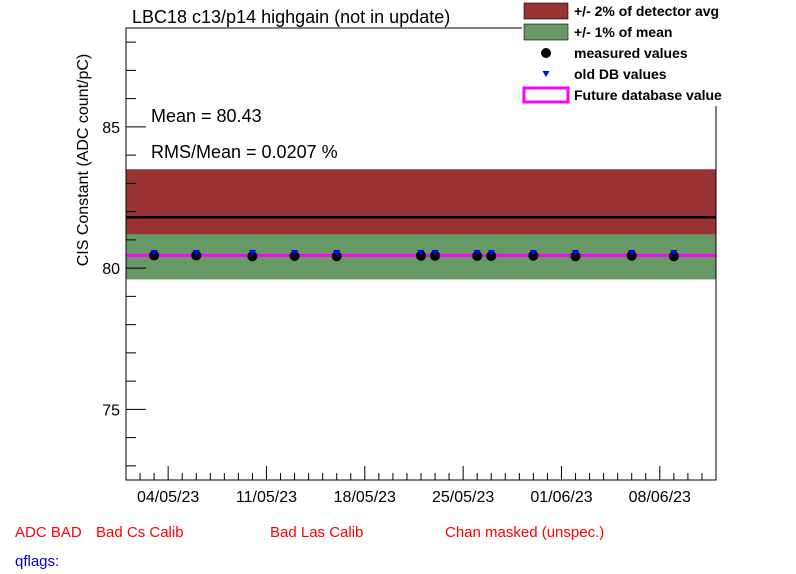  I want to click on flag-bad-las-calib: Bad Las Calib, so click(317, 532).